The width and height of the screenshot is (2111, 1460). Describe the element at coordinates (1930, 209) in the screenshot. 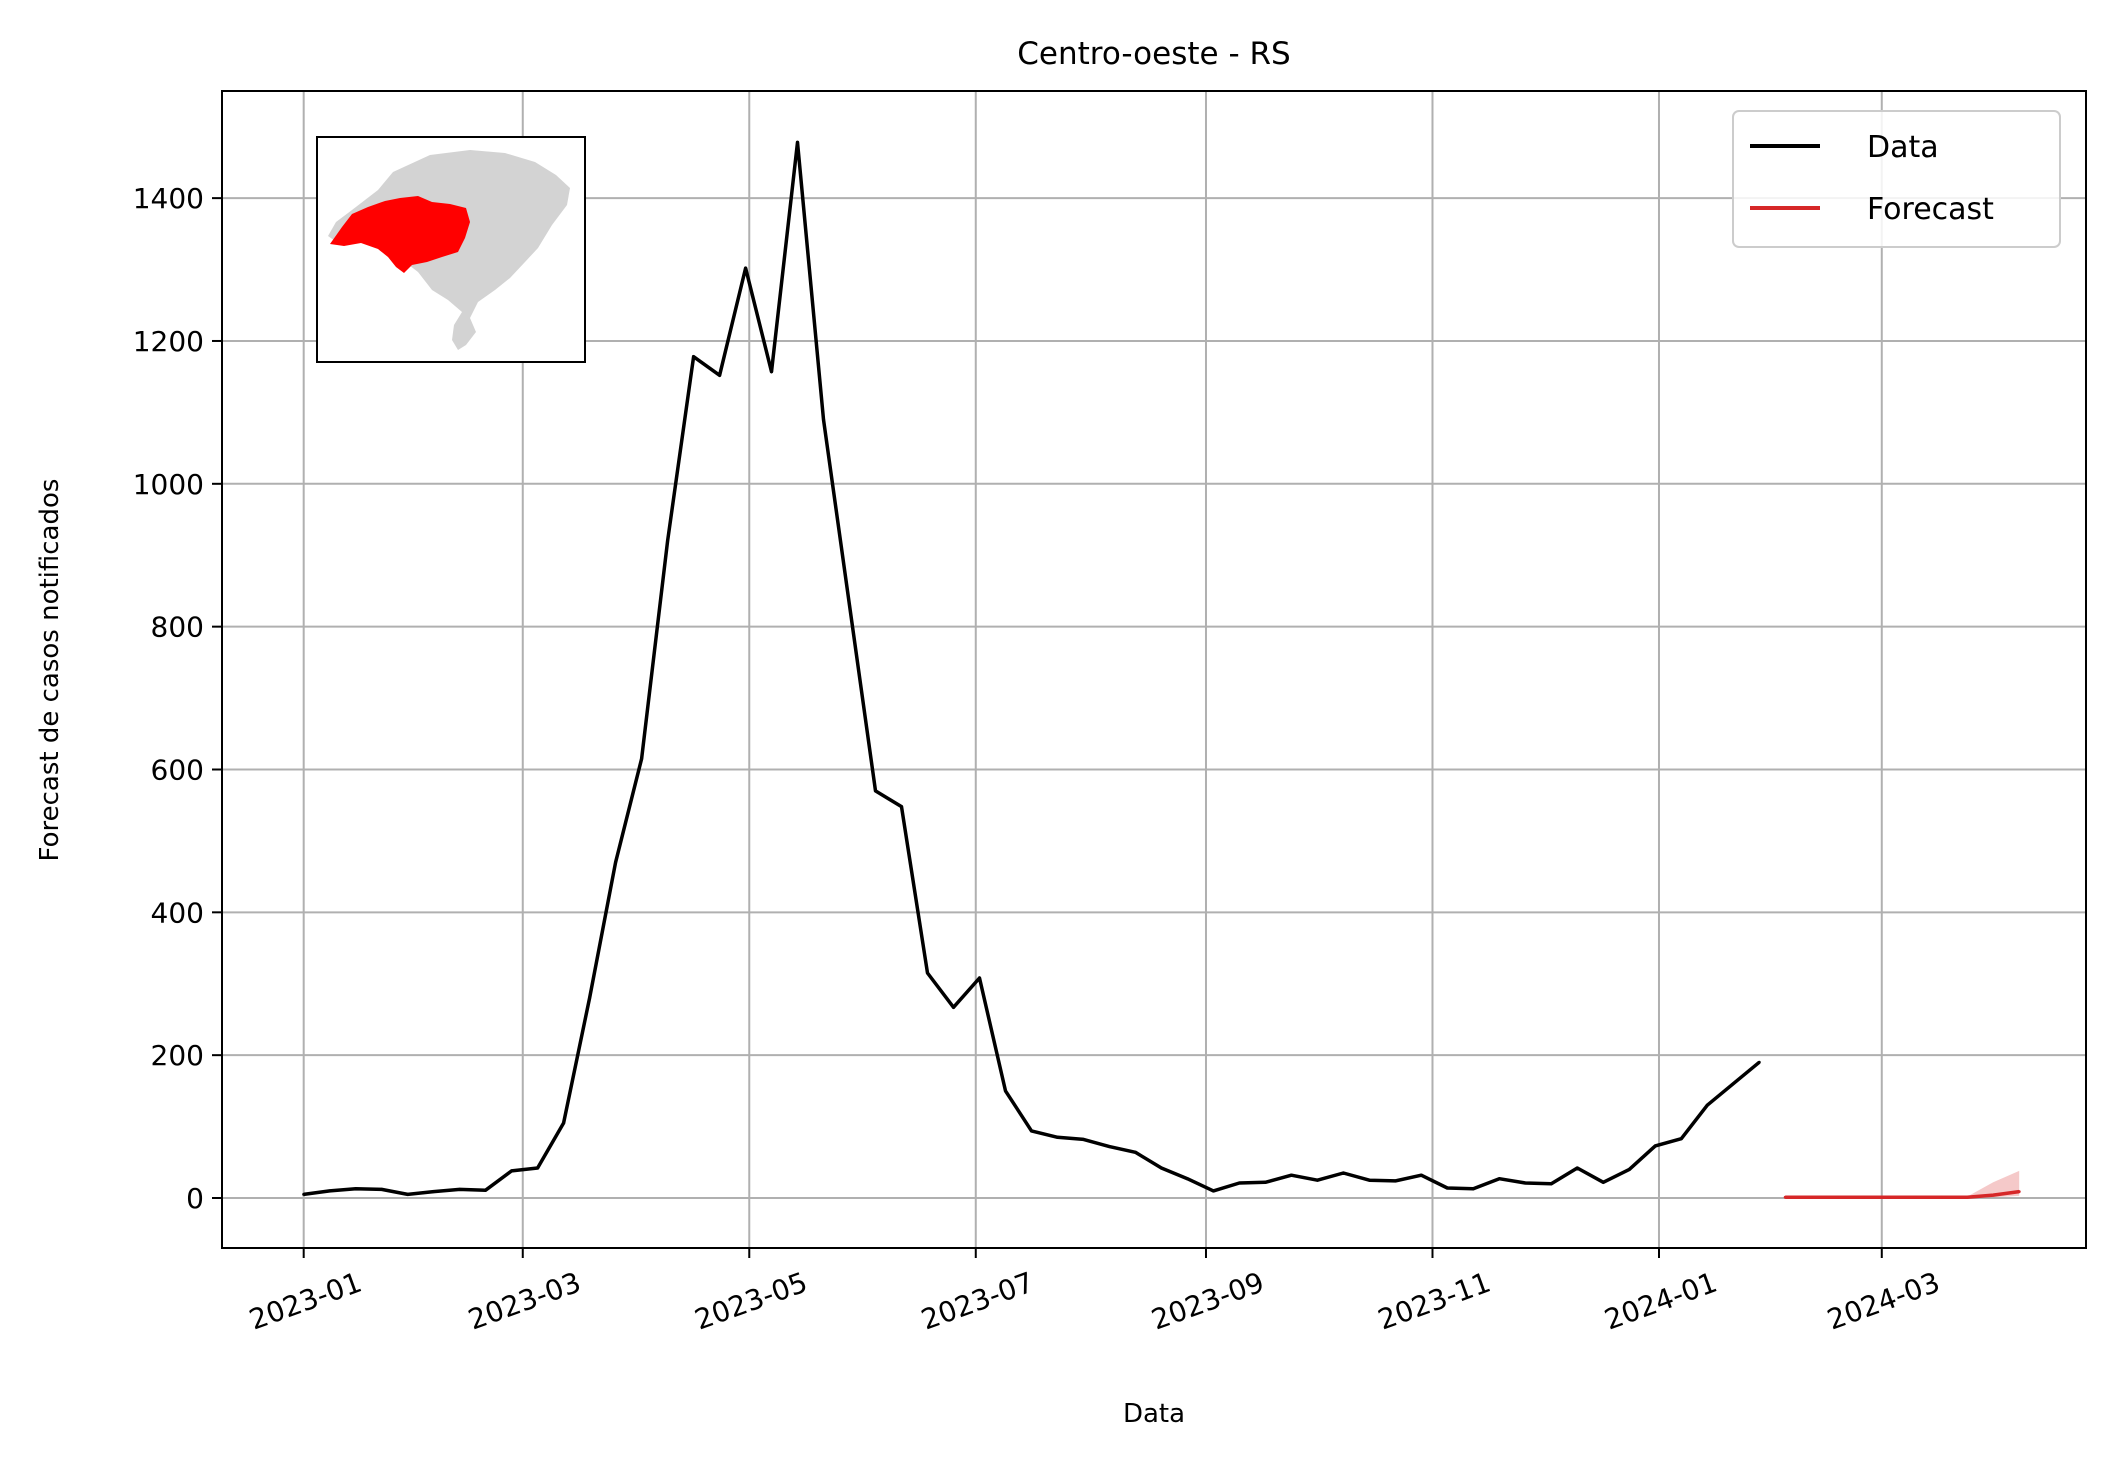

I see `legend-forecast-label: Forecast` at that location.